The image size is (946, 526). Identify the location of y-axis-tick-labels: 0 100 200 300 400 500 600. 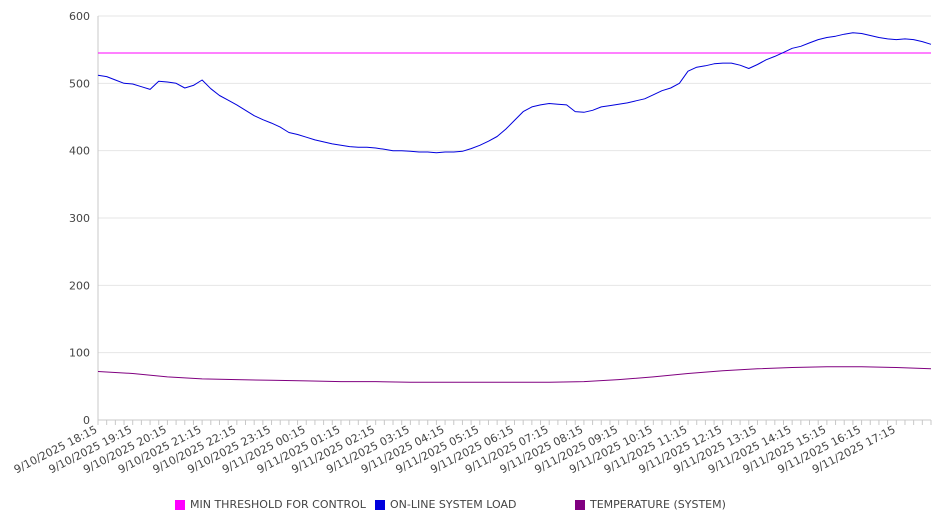
(79, 218).